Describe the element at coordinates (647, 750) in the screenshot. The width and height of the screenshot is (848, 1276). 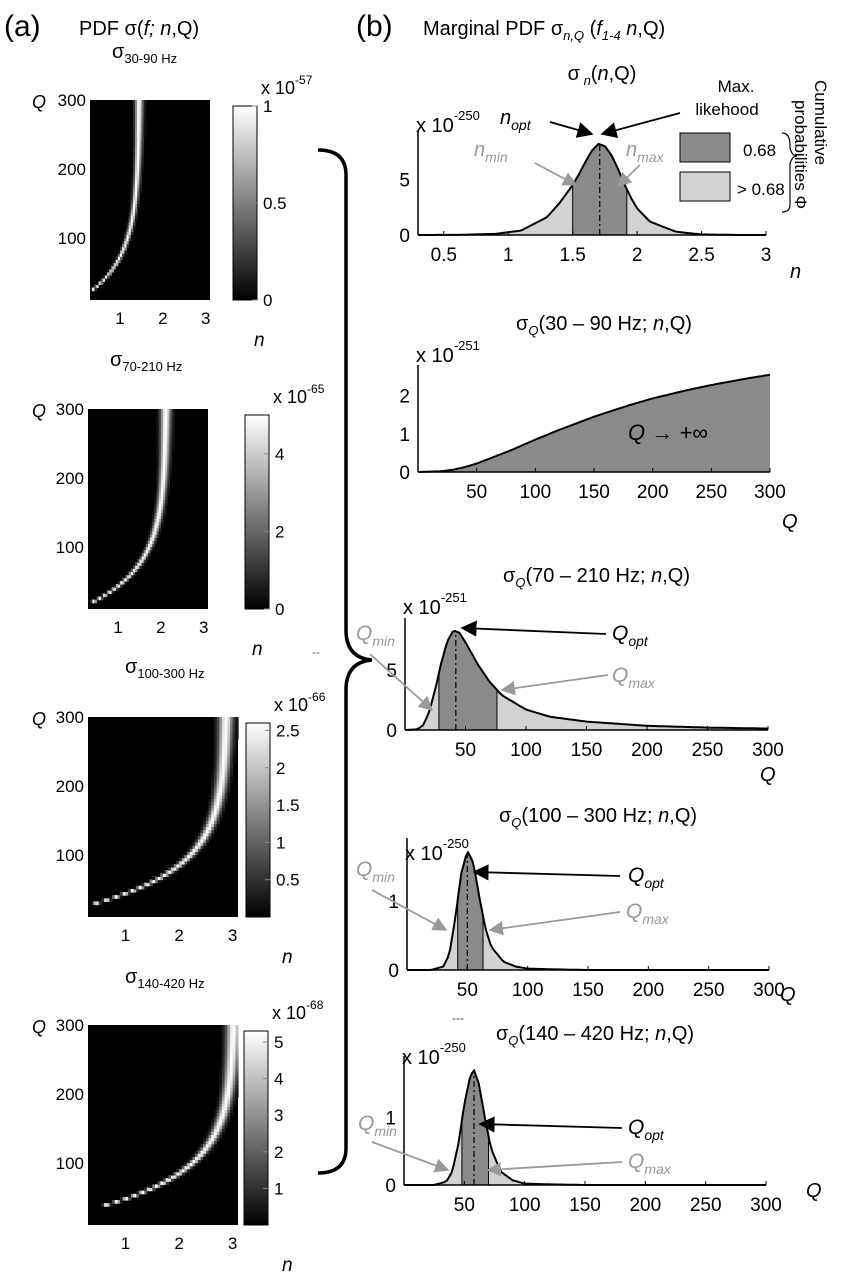
I see `x-tick-label: 200` at that location.